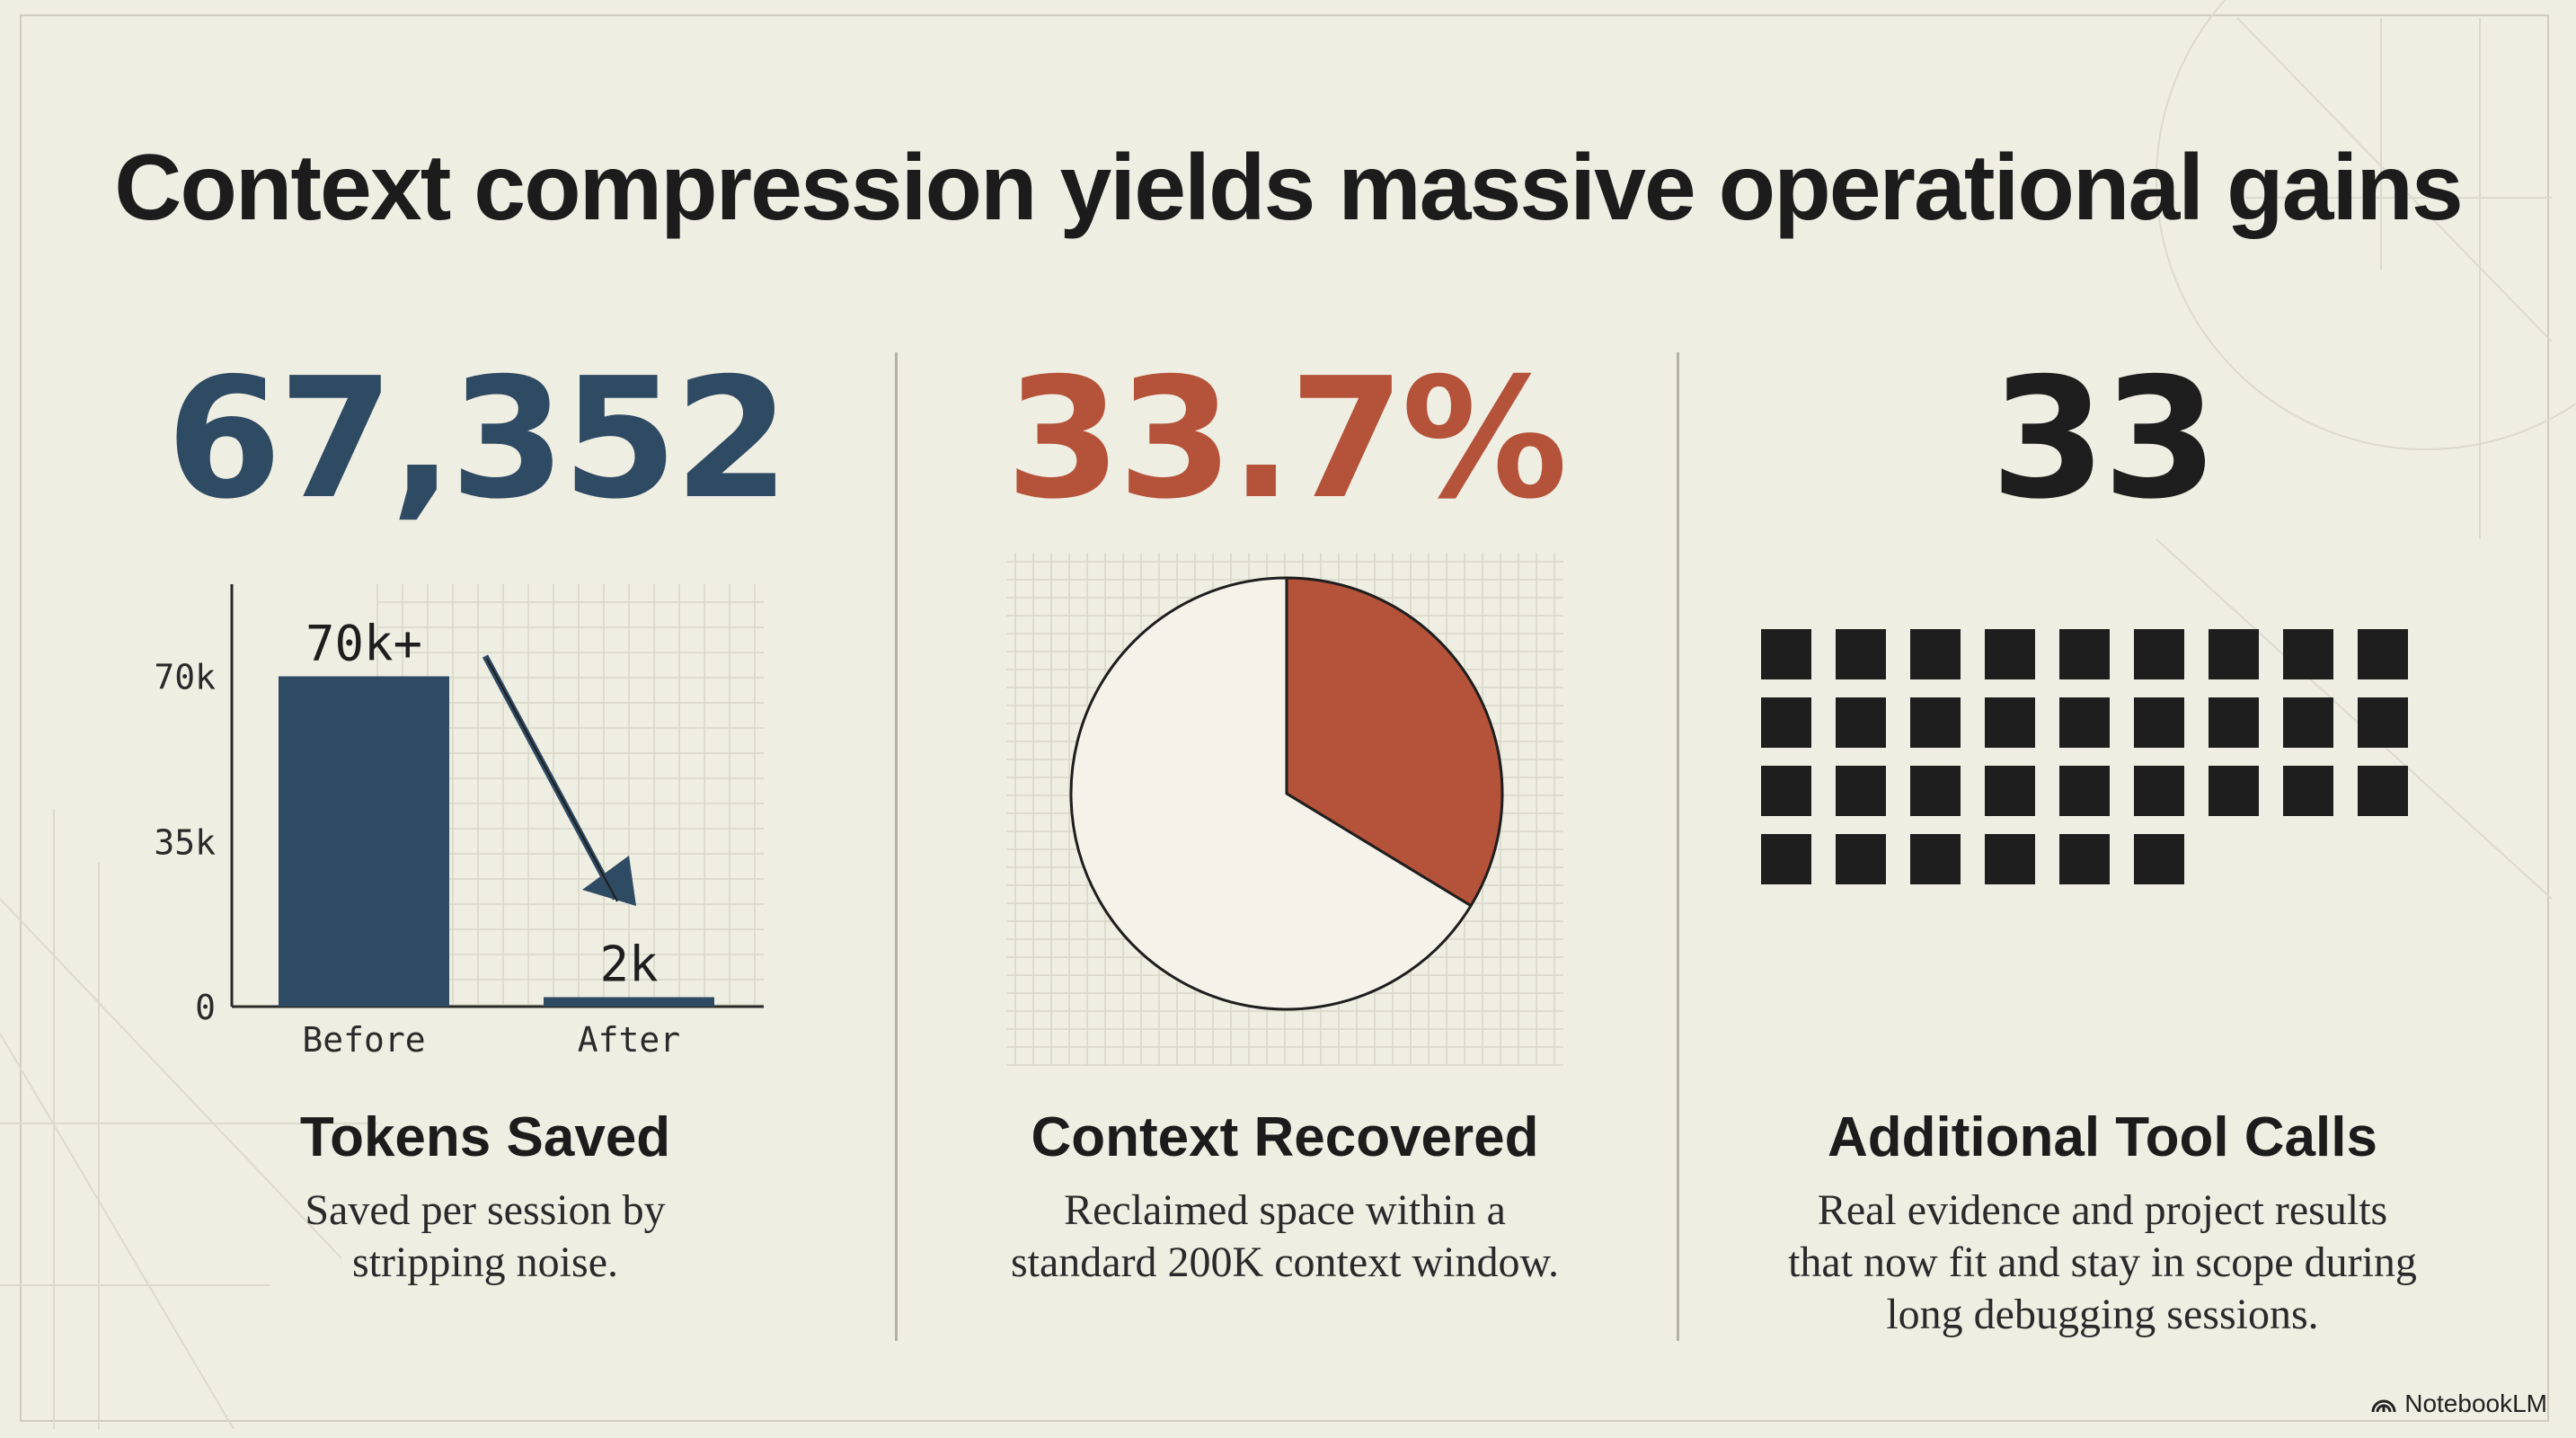  Describe the element at coordinates (478, 439) in the screenshot. I see `tokens-saved-value: 67,352` at that location.